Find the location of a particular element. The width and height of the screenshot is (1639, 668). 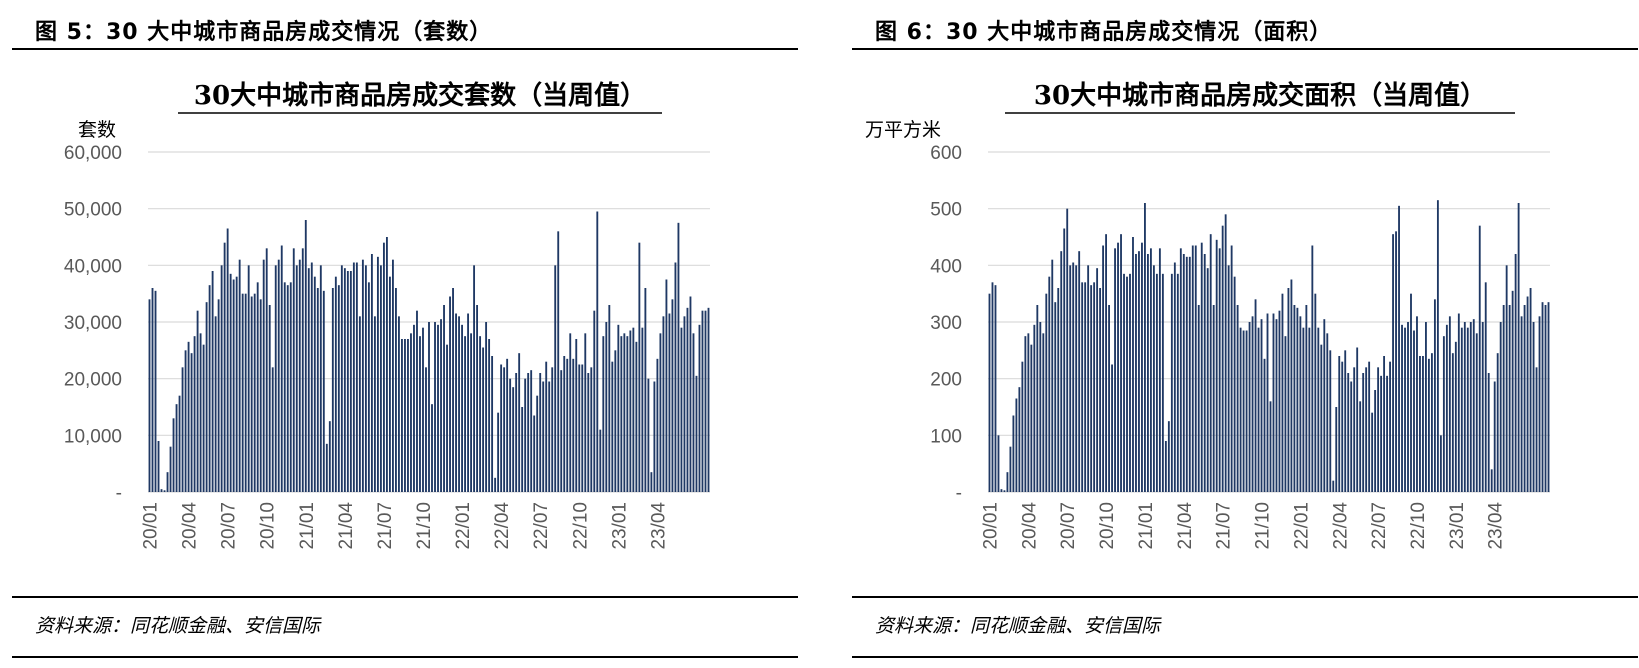

bottom-rule is located at coordinates (405, 657).